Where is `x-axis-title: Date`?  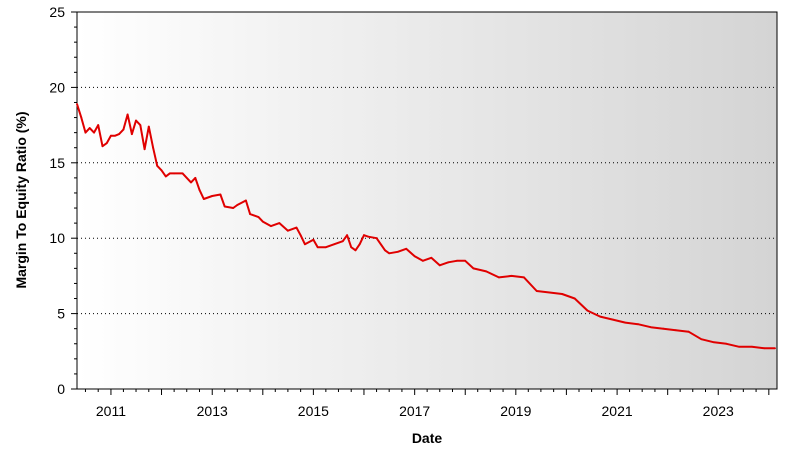 x-axis-title: Date is located at coordinates (427, 438).